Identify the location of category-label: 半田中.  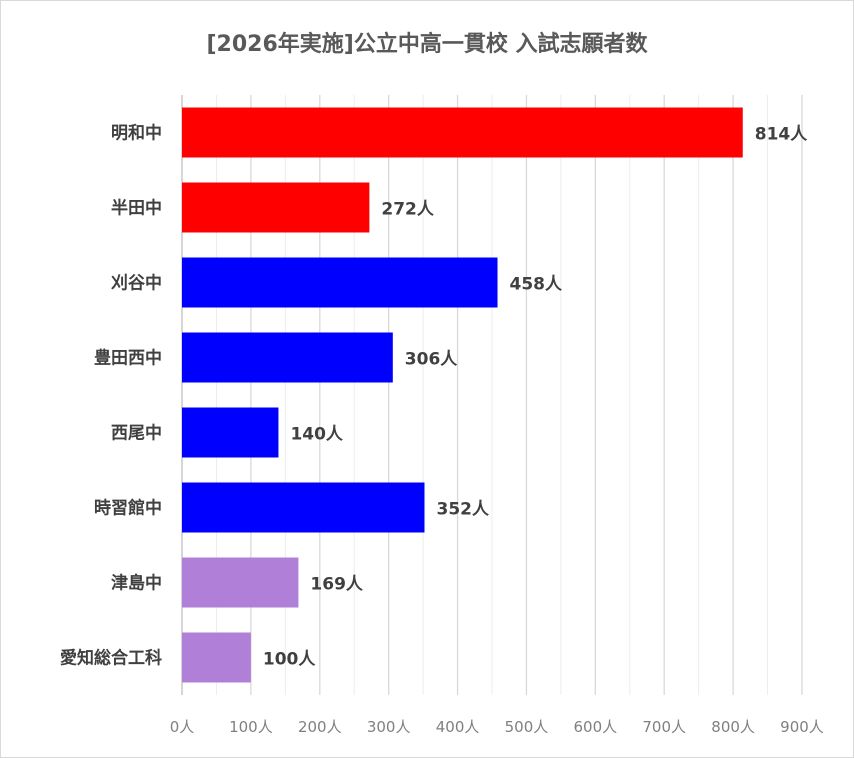
(136, 208).